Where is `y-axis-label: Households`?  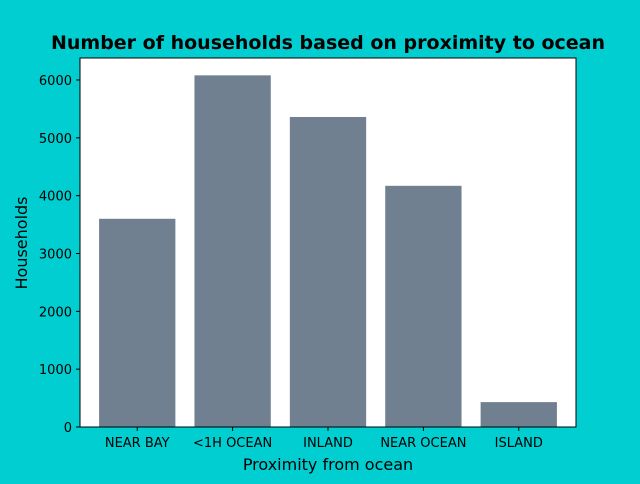
y-axis-label: Households is located at coordinates (21, 242).